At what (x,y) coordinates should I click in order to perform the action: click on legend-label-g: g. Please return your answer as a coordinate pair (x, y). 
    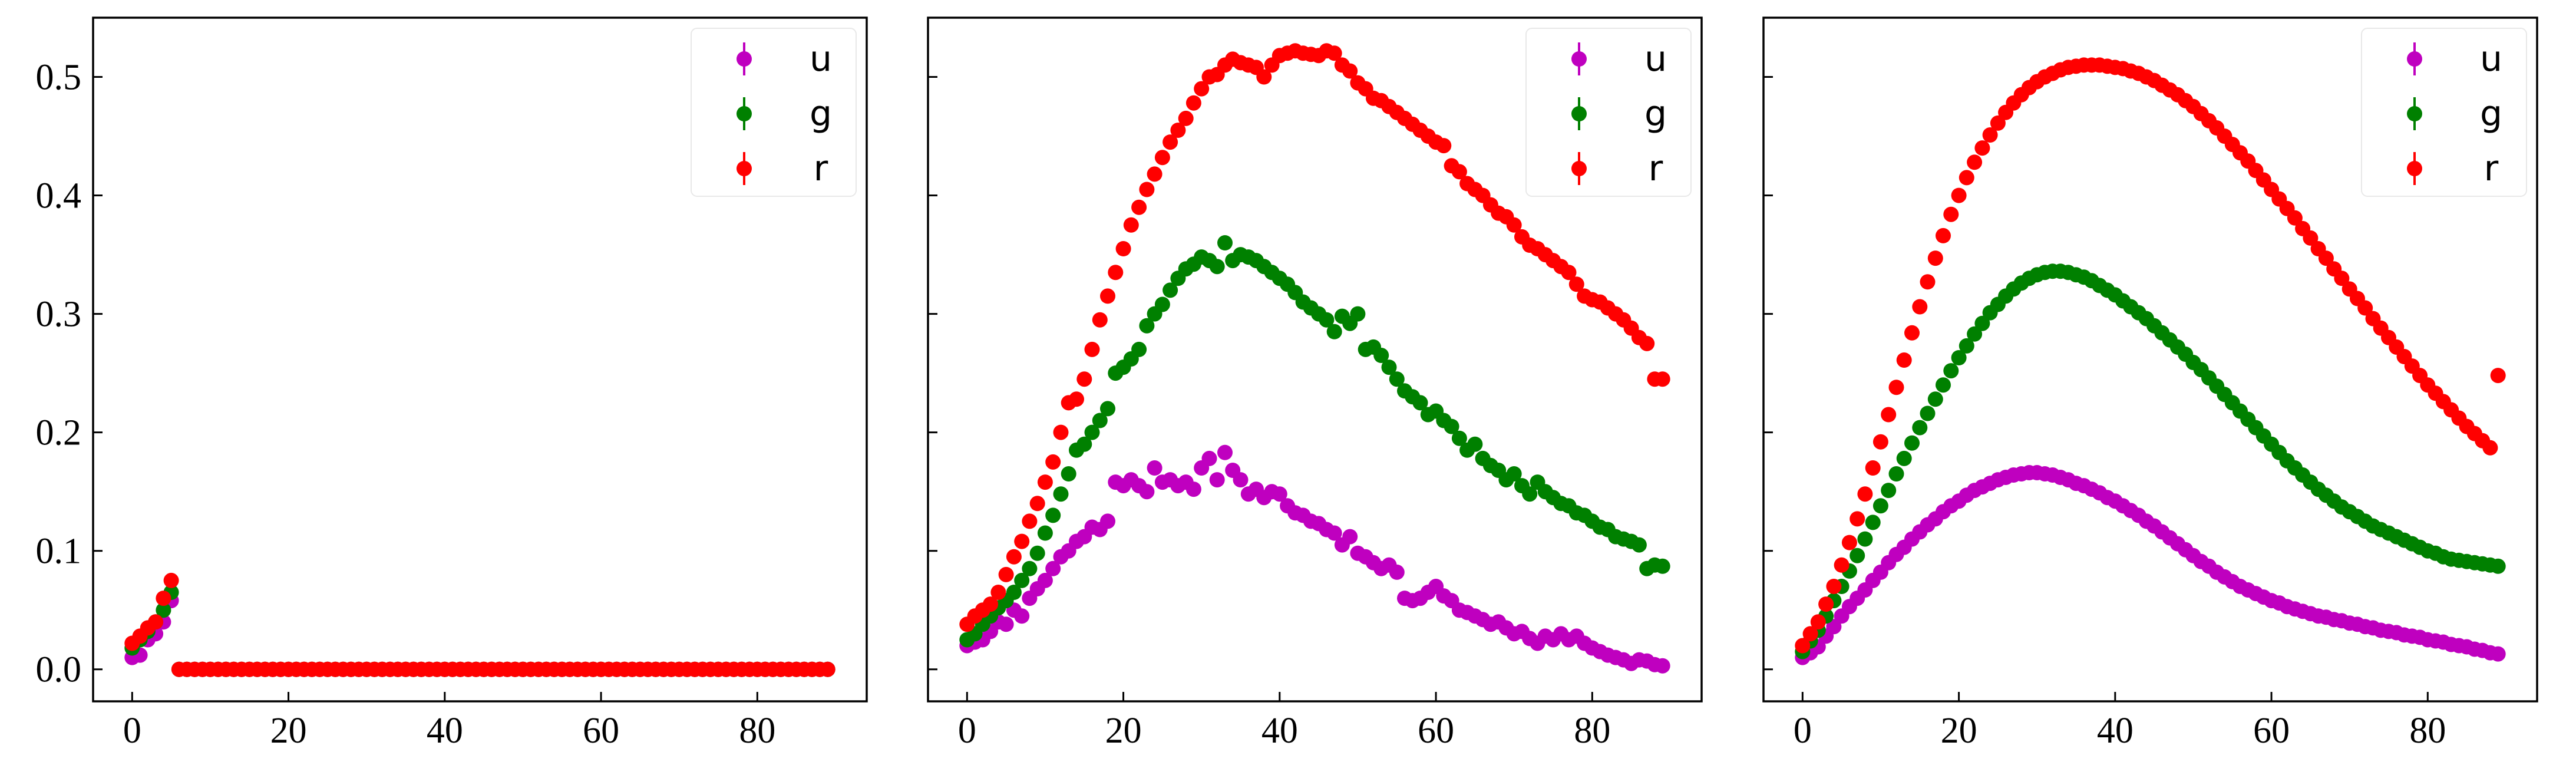
    Looking at the image, I should click on (2491, 114).